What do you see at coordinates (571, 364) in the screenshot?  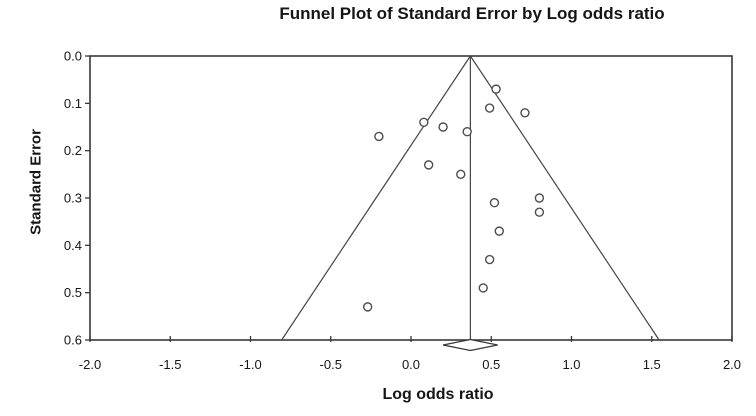 I see `x-tick-label: 1.0` at bounding box center [571, 364].